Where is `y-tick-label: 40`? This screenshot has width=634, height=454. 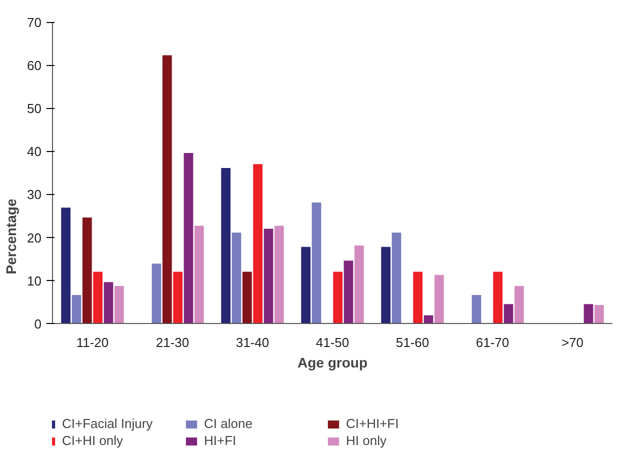
y-tick-label: 40 is located at coordinates (34, 152).